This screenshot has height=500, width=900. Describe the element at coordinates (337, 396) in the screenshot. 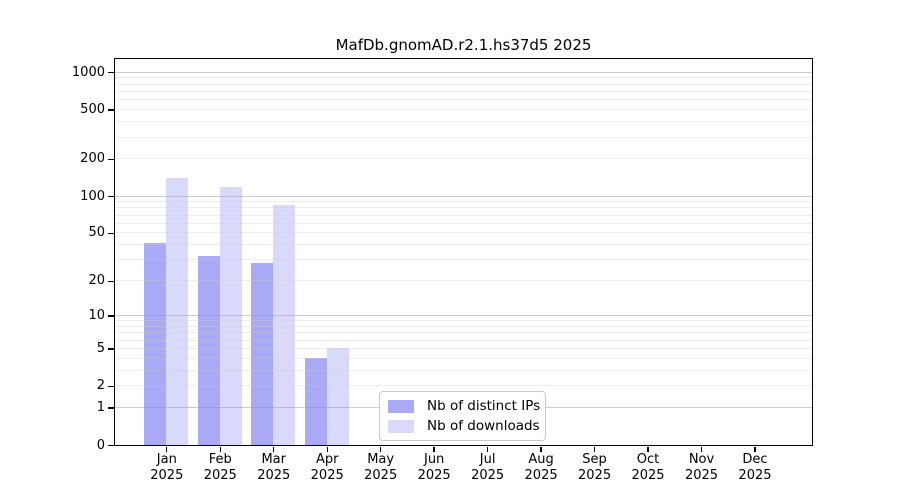

I see `bar-downloads-apr` at that location.